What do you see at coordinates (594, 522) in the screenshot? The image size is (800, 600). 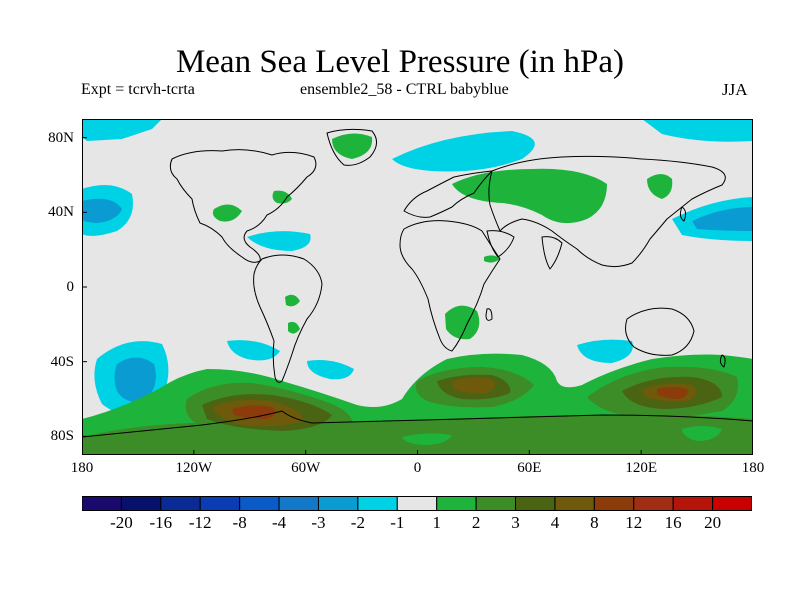 I see `colorbar-label: 8` at bounding box center [594, 522].